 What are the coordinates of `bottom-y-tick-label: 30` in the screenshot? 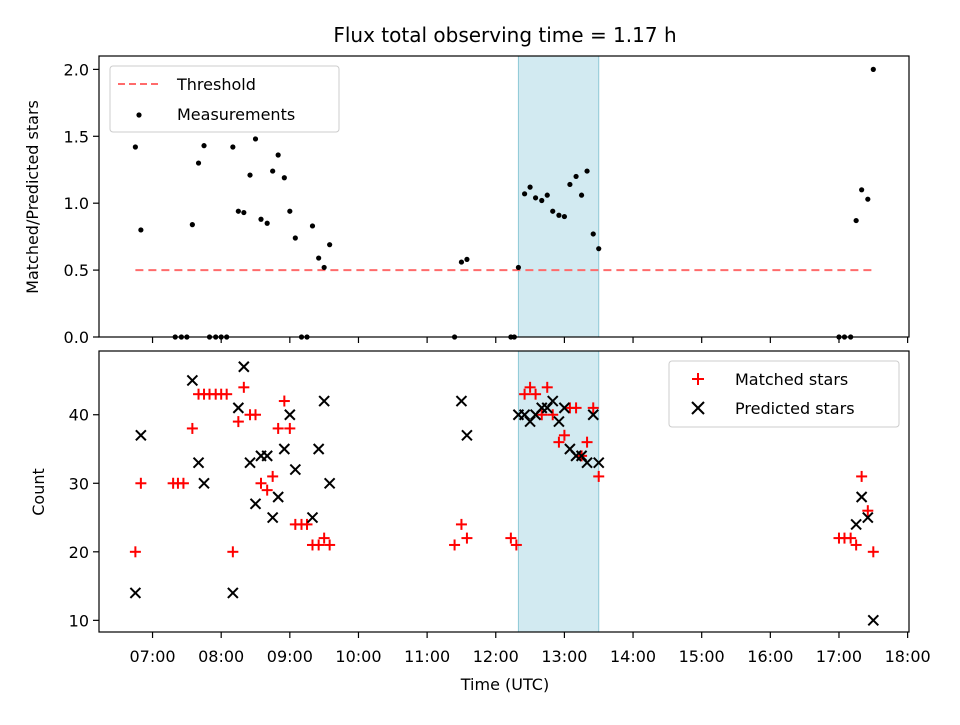 It's located at (79, 483).